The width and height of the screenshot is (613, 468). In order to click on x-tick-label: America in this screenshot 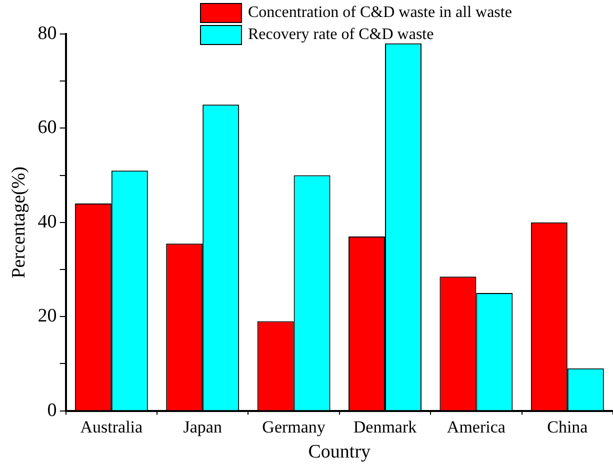, I will do `click(476, 426)`.